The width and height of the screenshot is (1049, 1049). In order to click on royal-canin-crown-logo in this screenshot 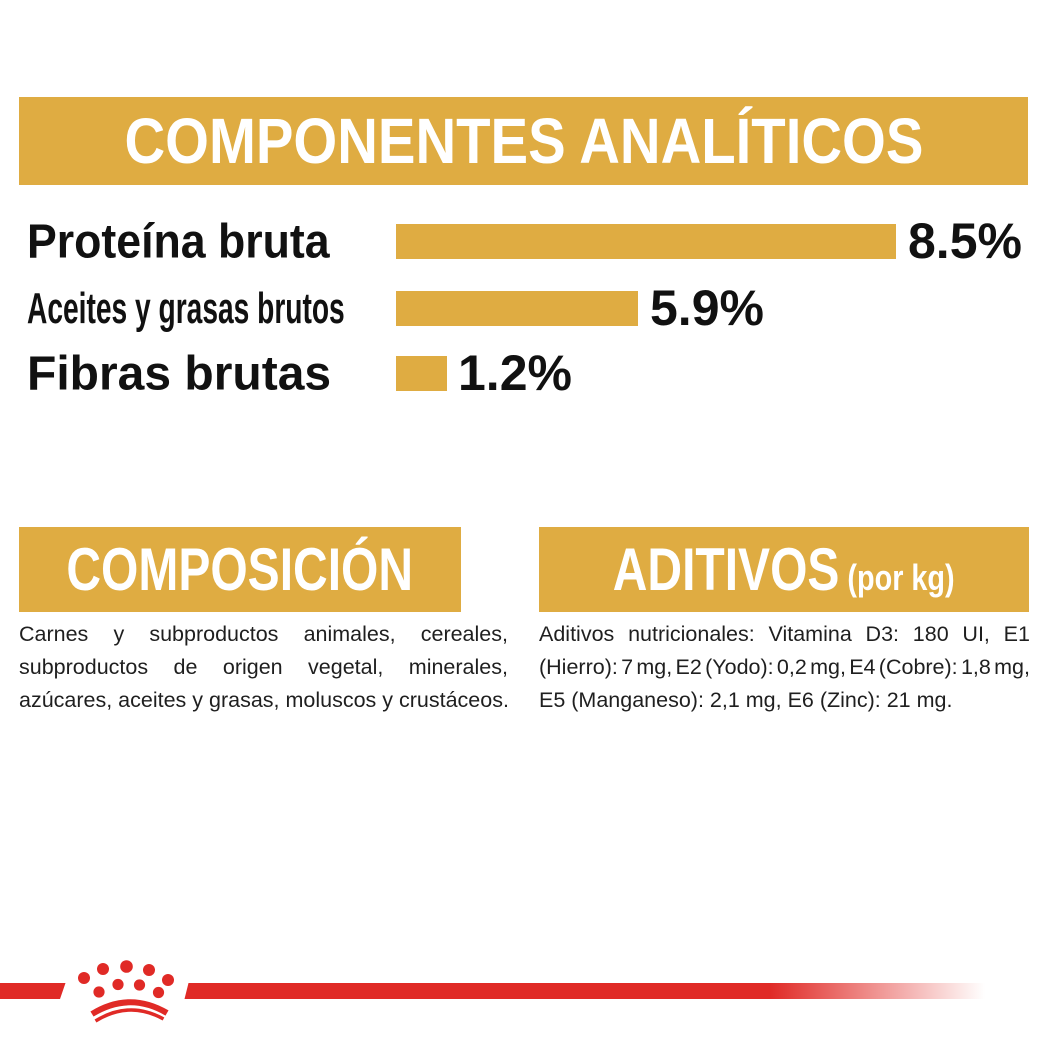, I will do `click(492, 991)`.